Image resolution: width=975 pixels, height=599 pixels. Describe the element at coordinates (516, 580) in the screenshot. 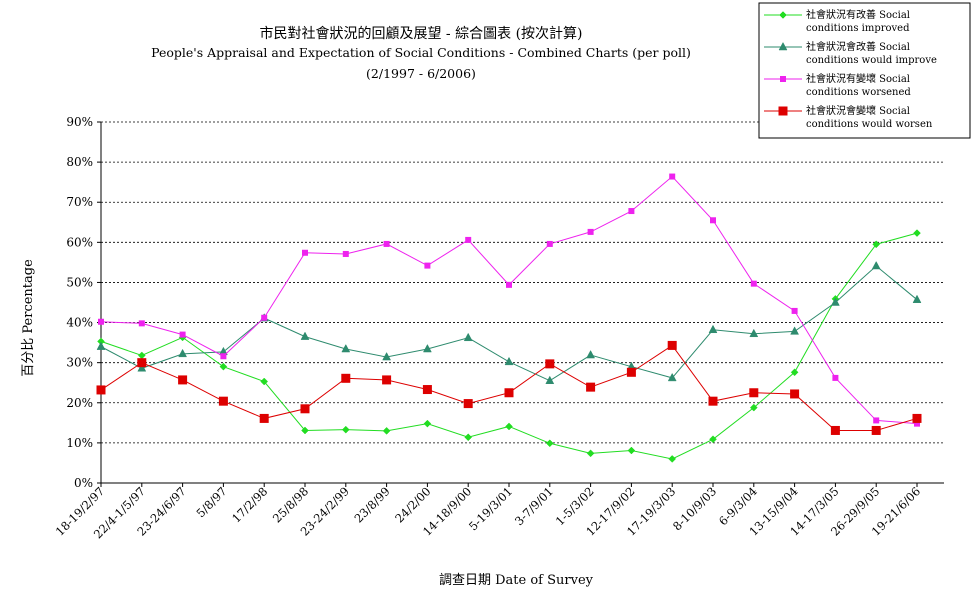

I see `x-axis-label: 調查日期 Date of Survey` at that location.